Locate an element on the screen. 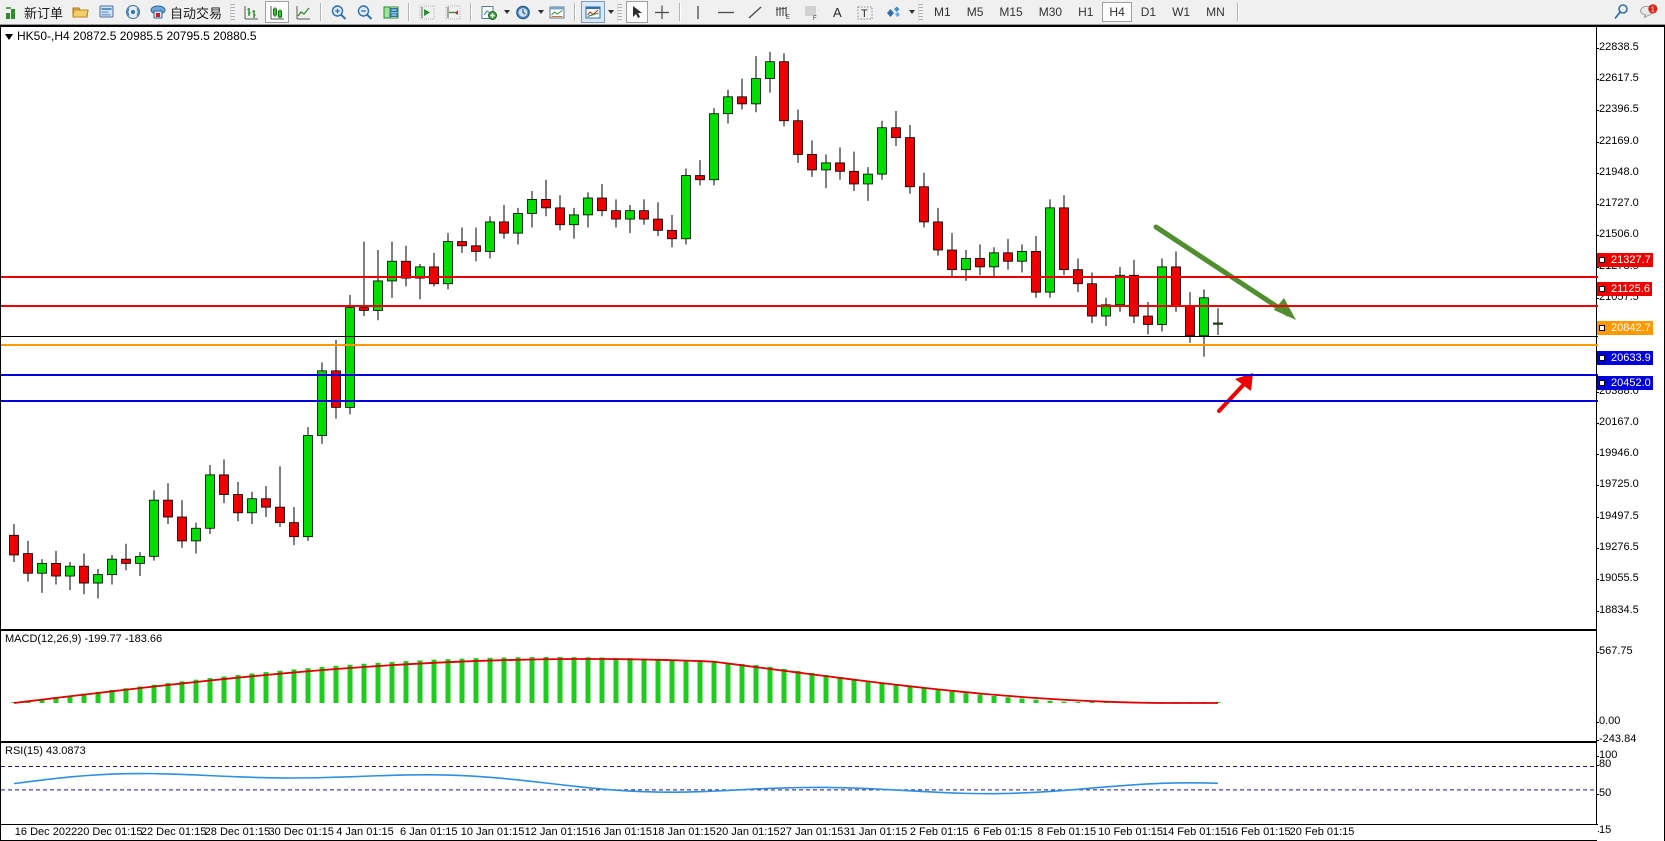 This screenshot has height=841, width=1665. price-tick: 19055.5 is located at coordinates (1617, 578).